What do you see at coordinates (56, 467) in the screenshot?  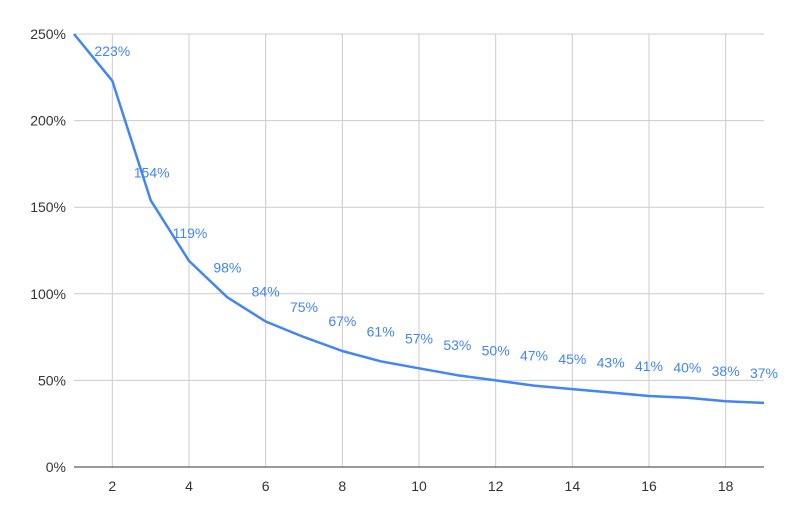 I see `y-tick-label: 0%` at bounding box center [56, 467].